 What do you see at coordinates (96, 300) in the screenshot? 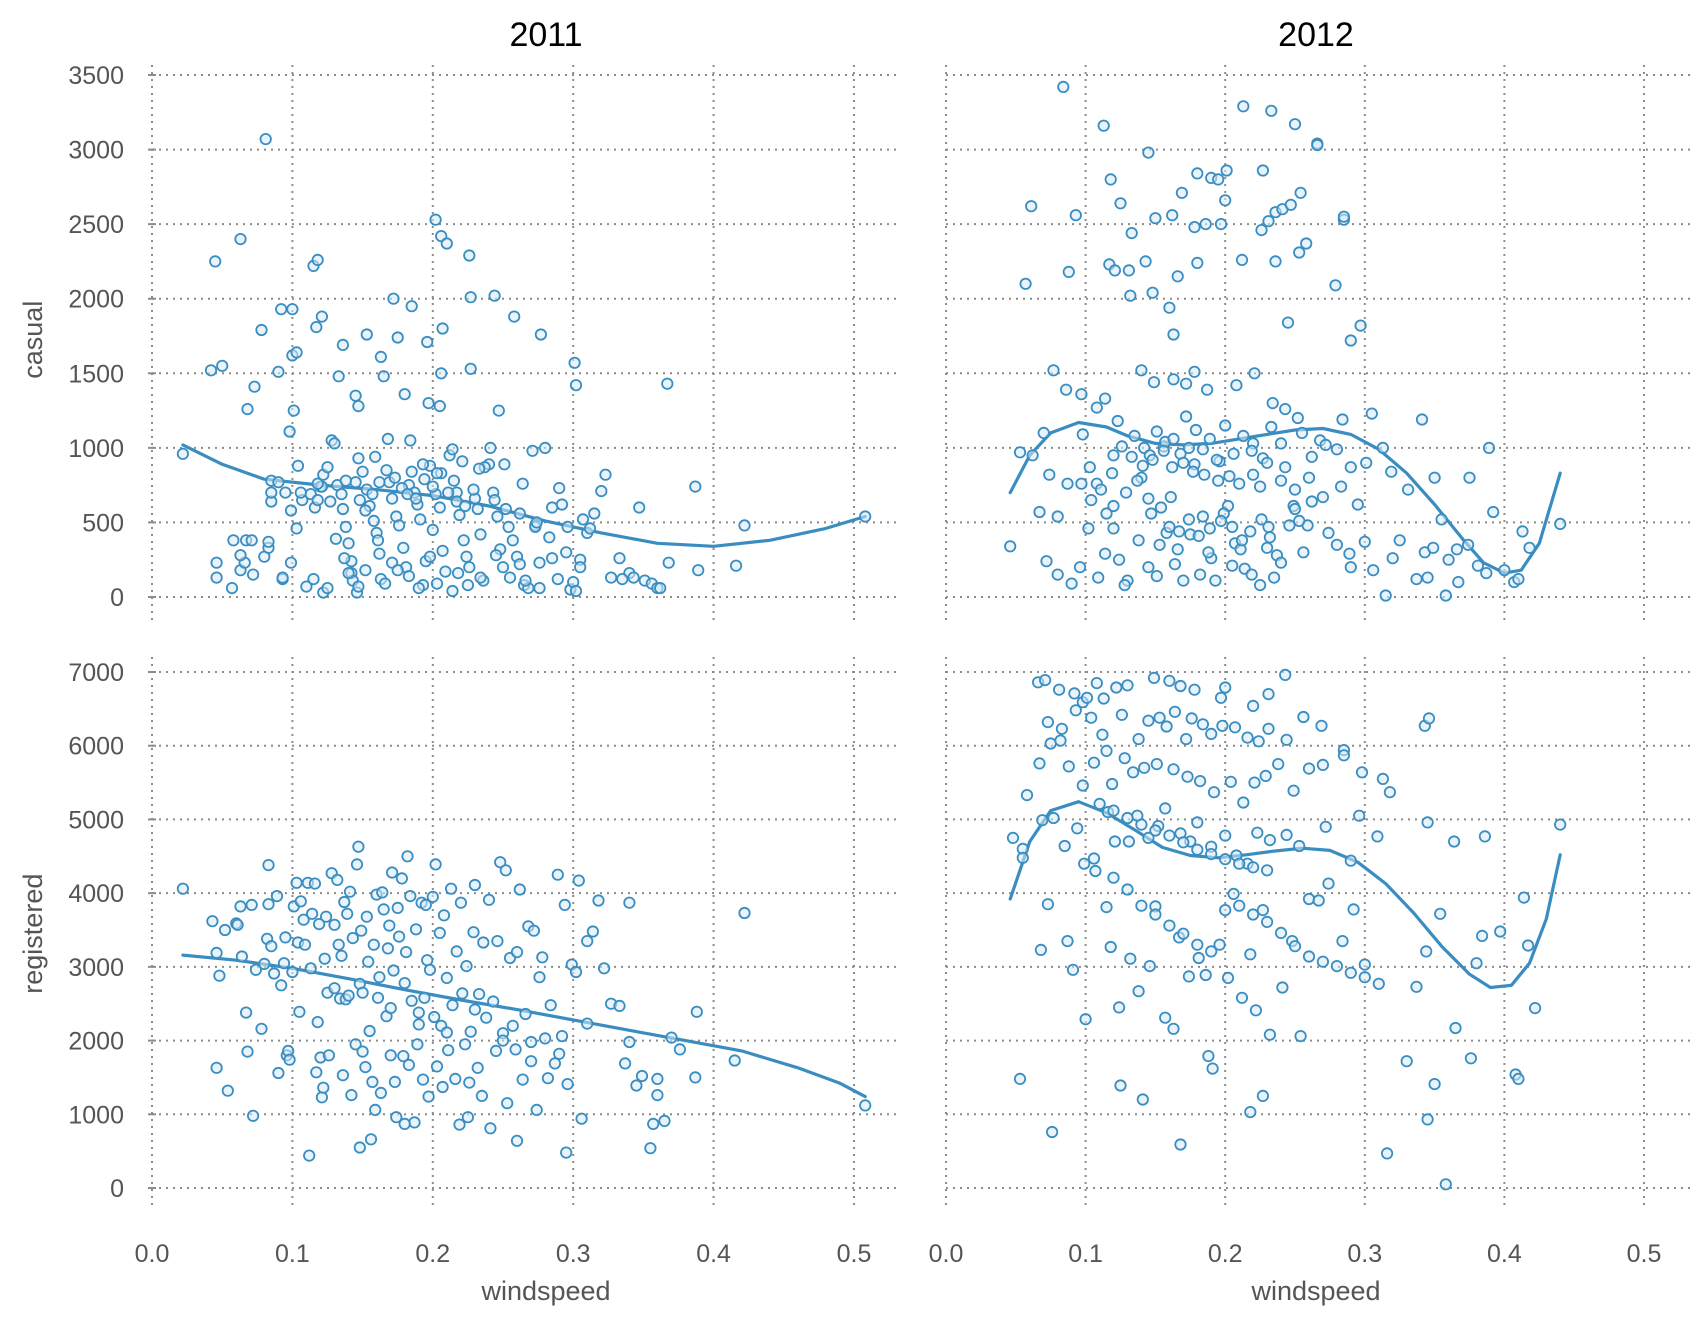
I see `y-tick-label: 2000` at bounding box center [96, 300].